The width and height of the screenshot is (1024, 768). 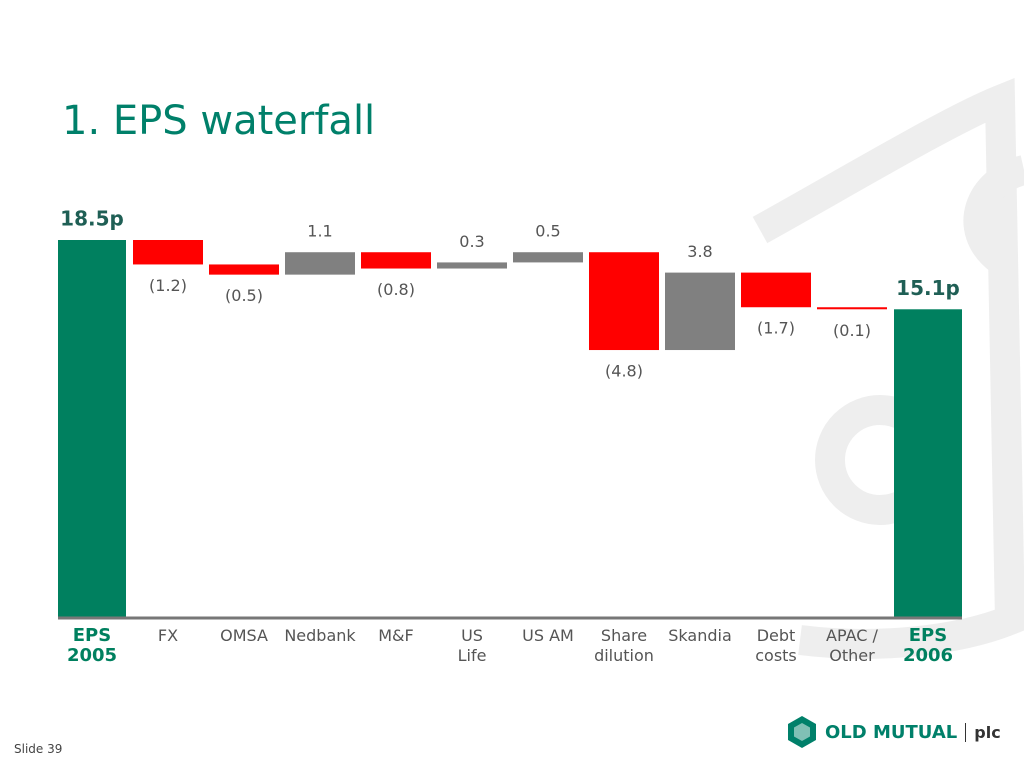 What do you see at coordinates (38, 749) in the screenshot?
I see `slide-number: Slide 39` at bounding box center [38, 749].